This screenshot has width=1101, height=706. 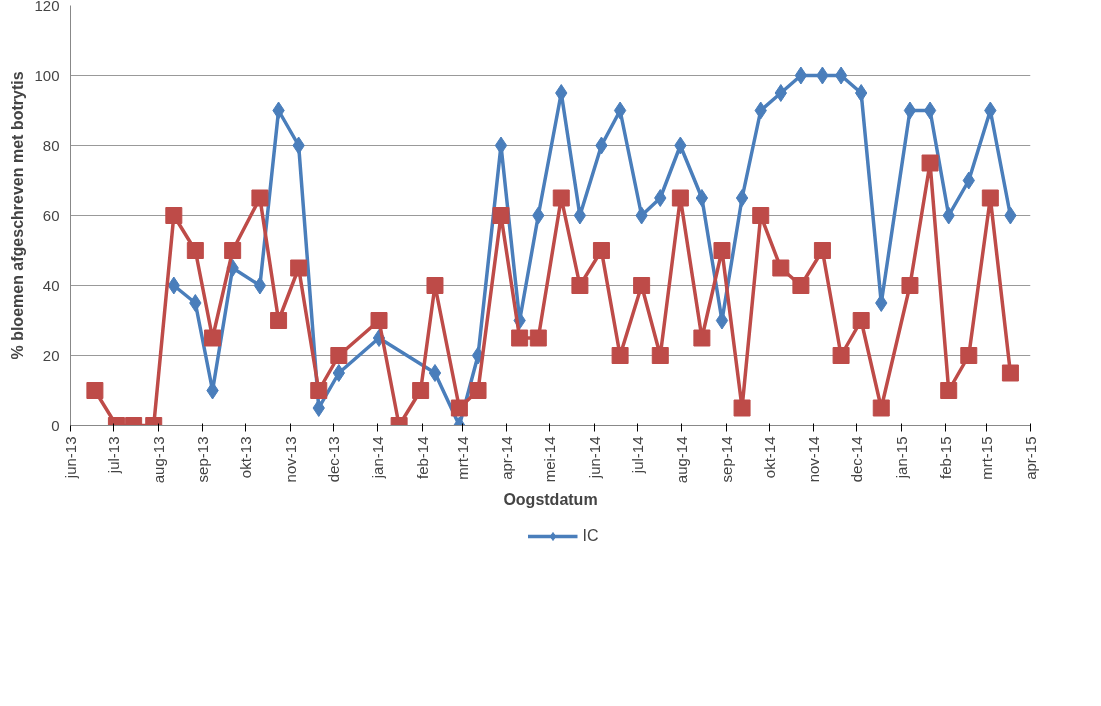 What do you see at coordinates (637, 455) in the screenshot?
I see `x-tick-label: jul-14` at bounding box center [637, 455].